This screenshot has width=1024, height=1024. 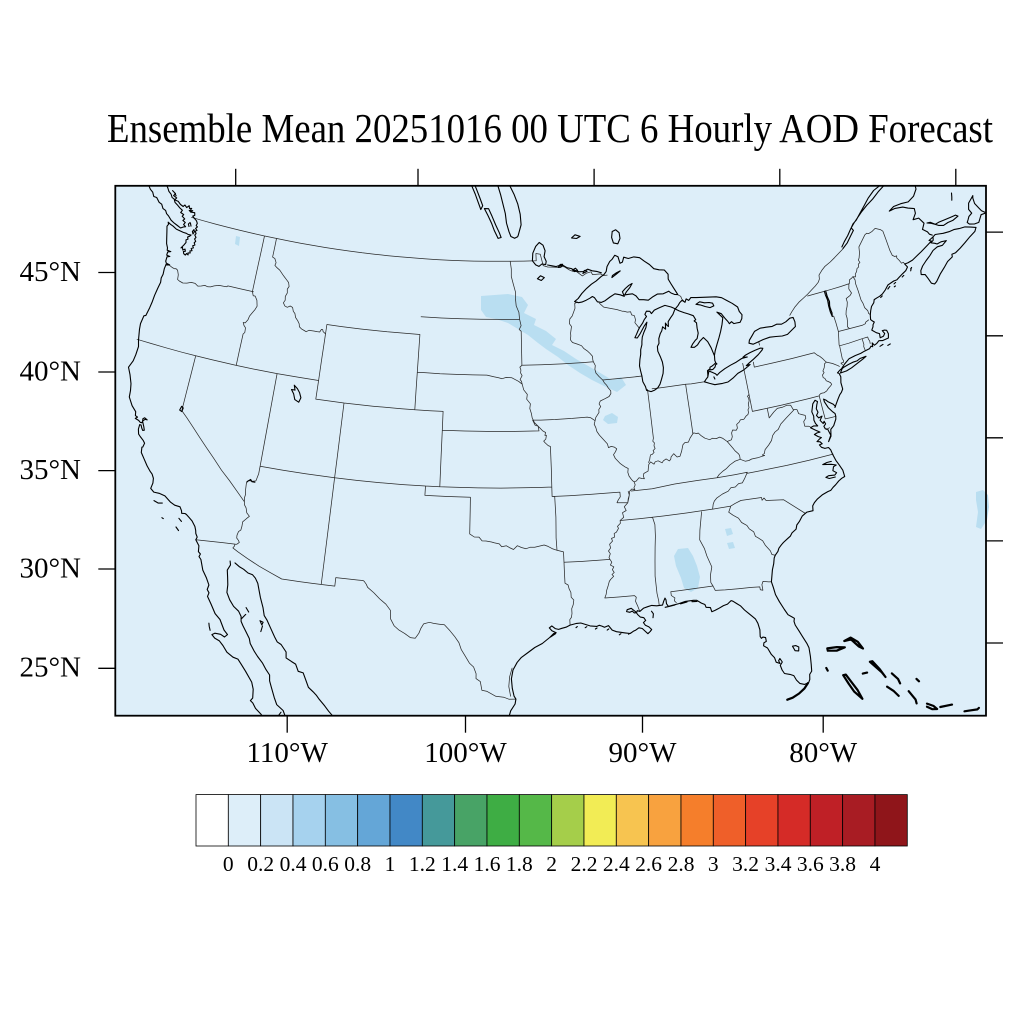 What do you see at coordinates (50, 470) in the screenshot?
I see `svg-text: 35°N` at bounding box center [50, 470].